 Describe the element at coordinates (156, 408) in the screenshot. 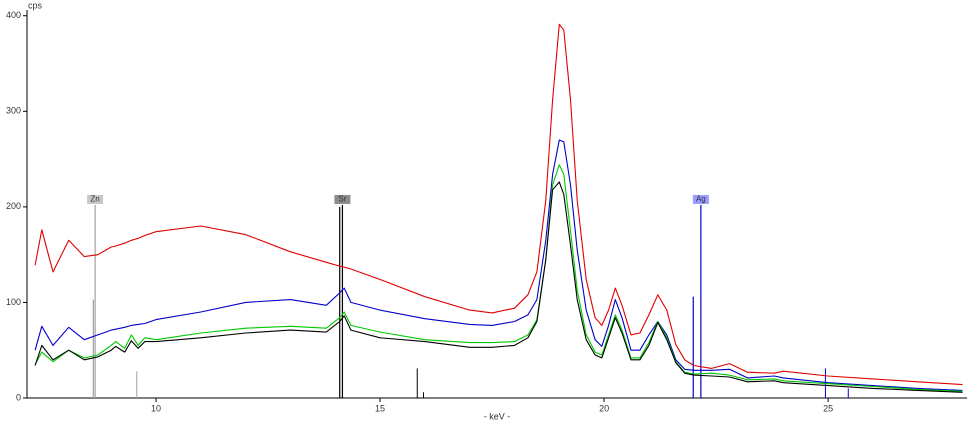

I see `x-tick-label: 10` at that location.